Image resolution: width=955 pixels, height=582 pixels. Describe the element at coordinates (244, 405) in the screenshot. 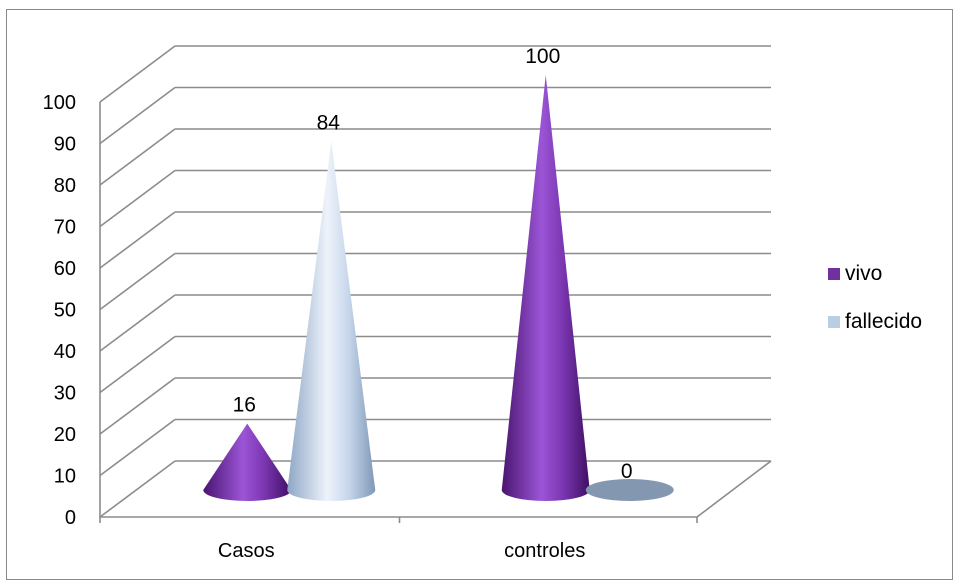

I see `data-label: 16` at that location.